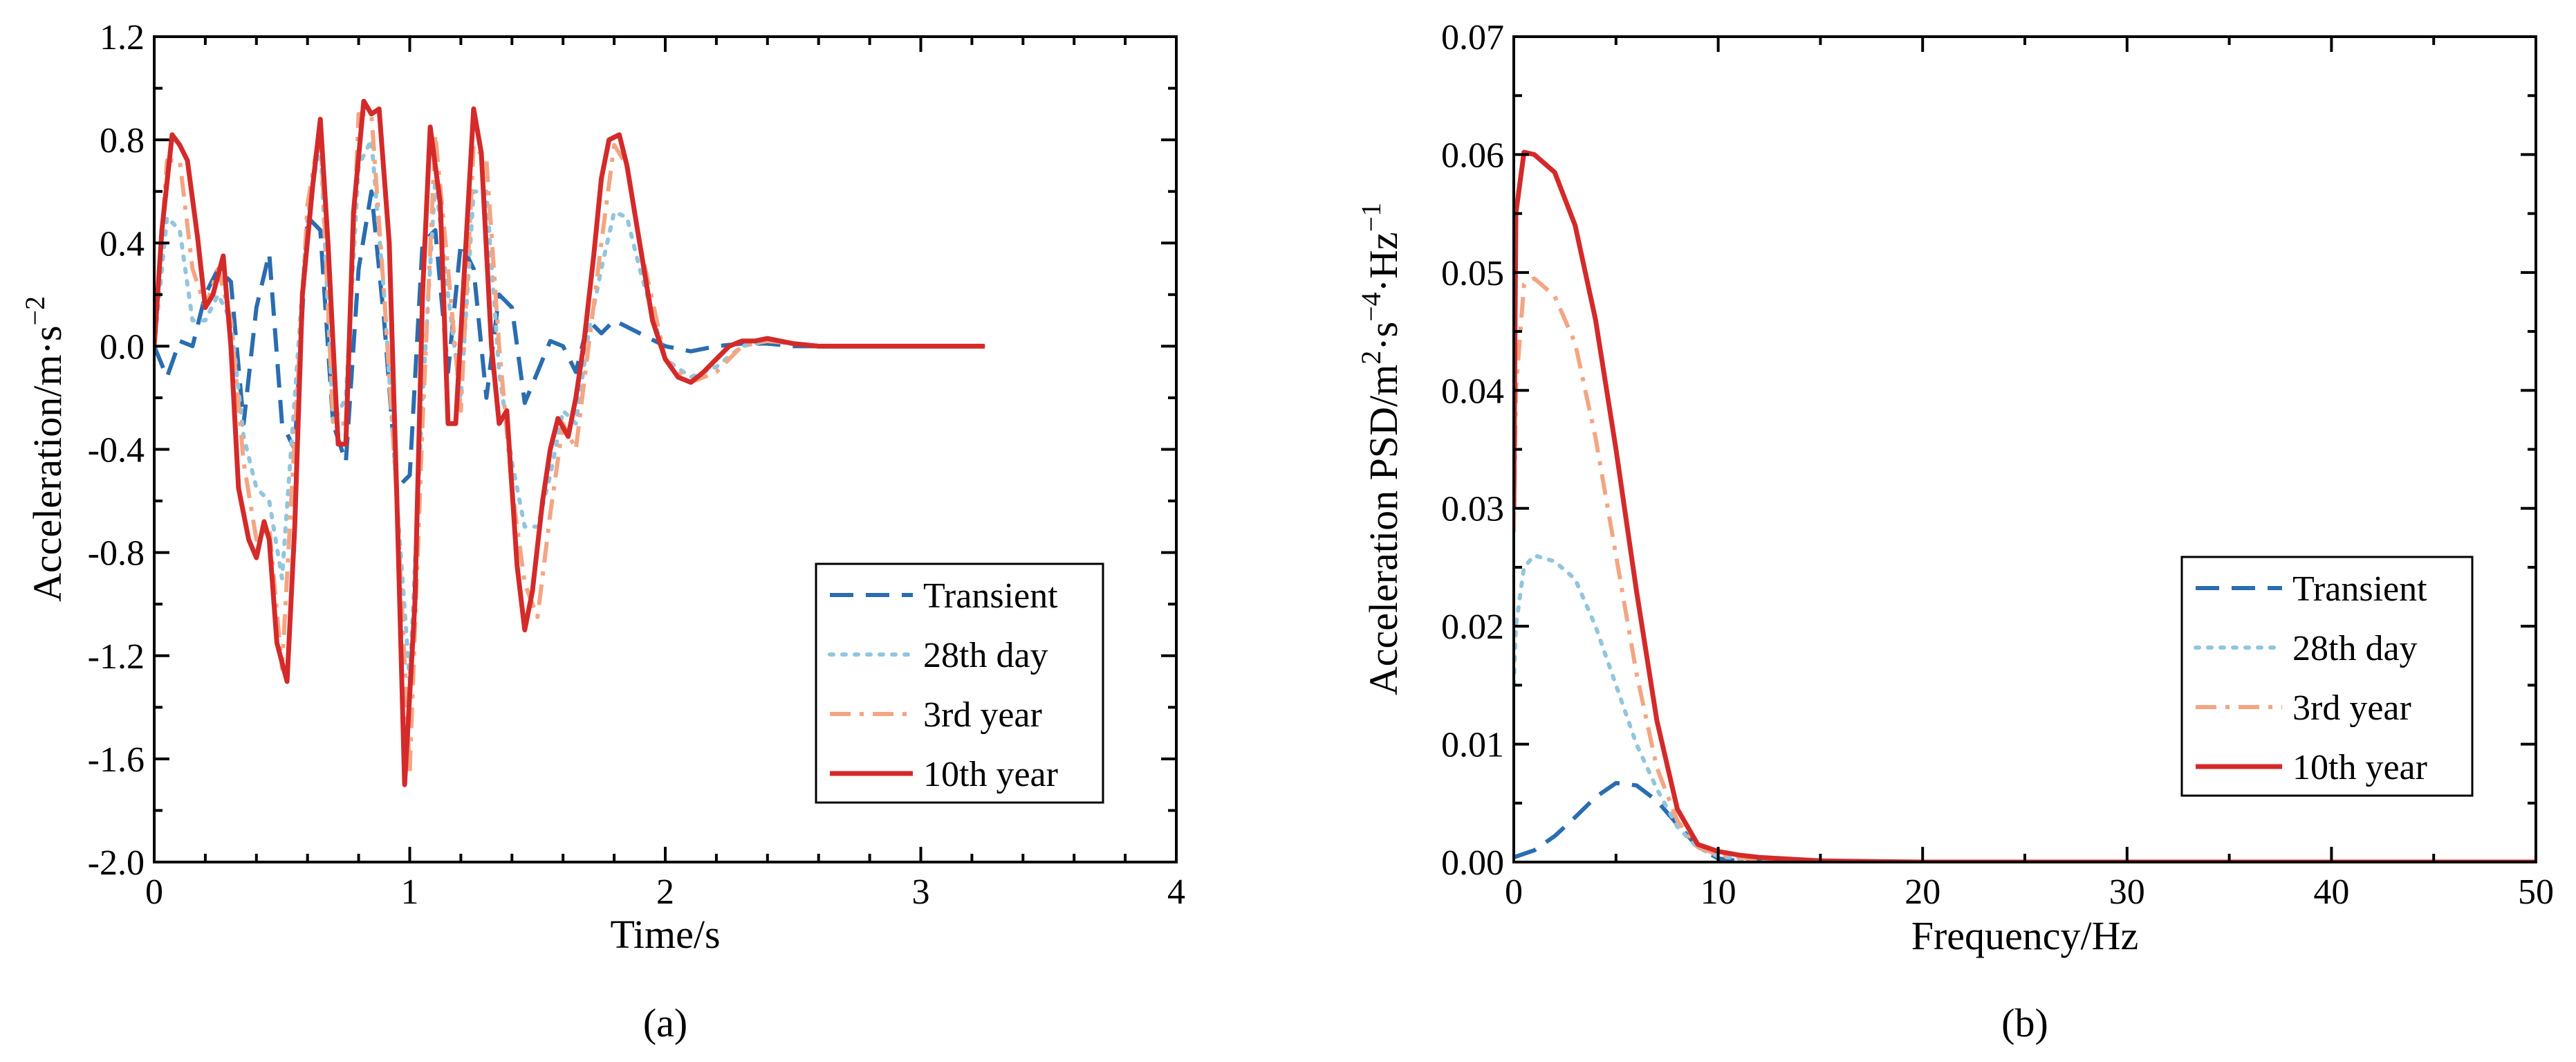  I want to click on panel-a-y-tick-label: -0.4, so click(117, 450).